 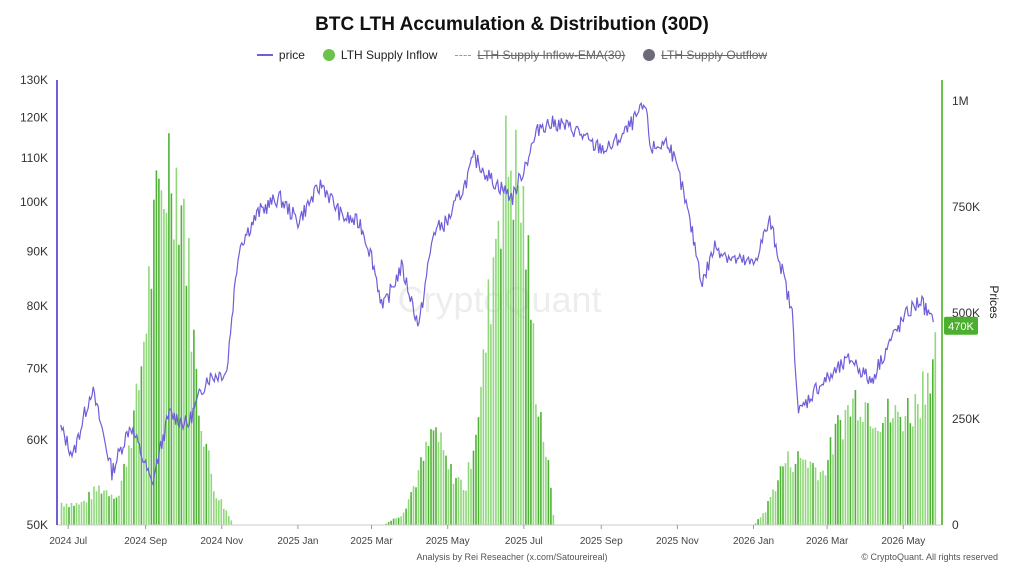 What do you see at coordinates (37, 306) in the screenshot?
I see `left-axis-tick-label: 80K` at bounding box center [37, 306].